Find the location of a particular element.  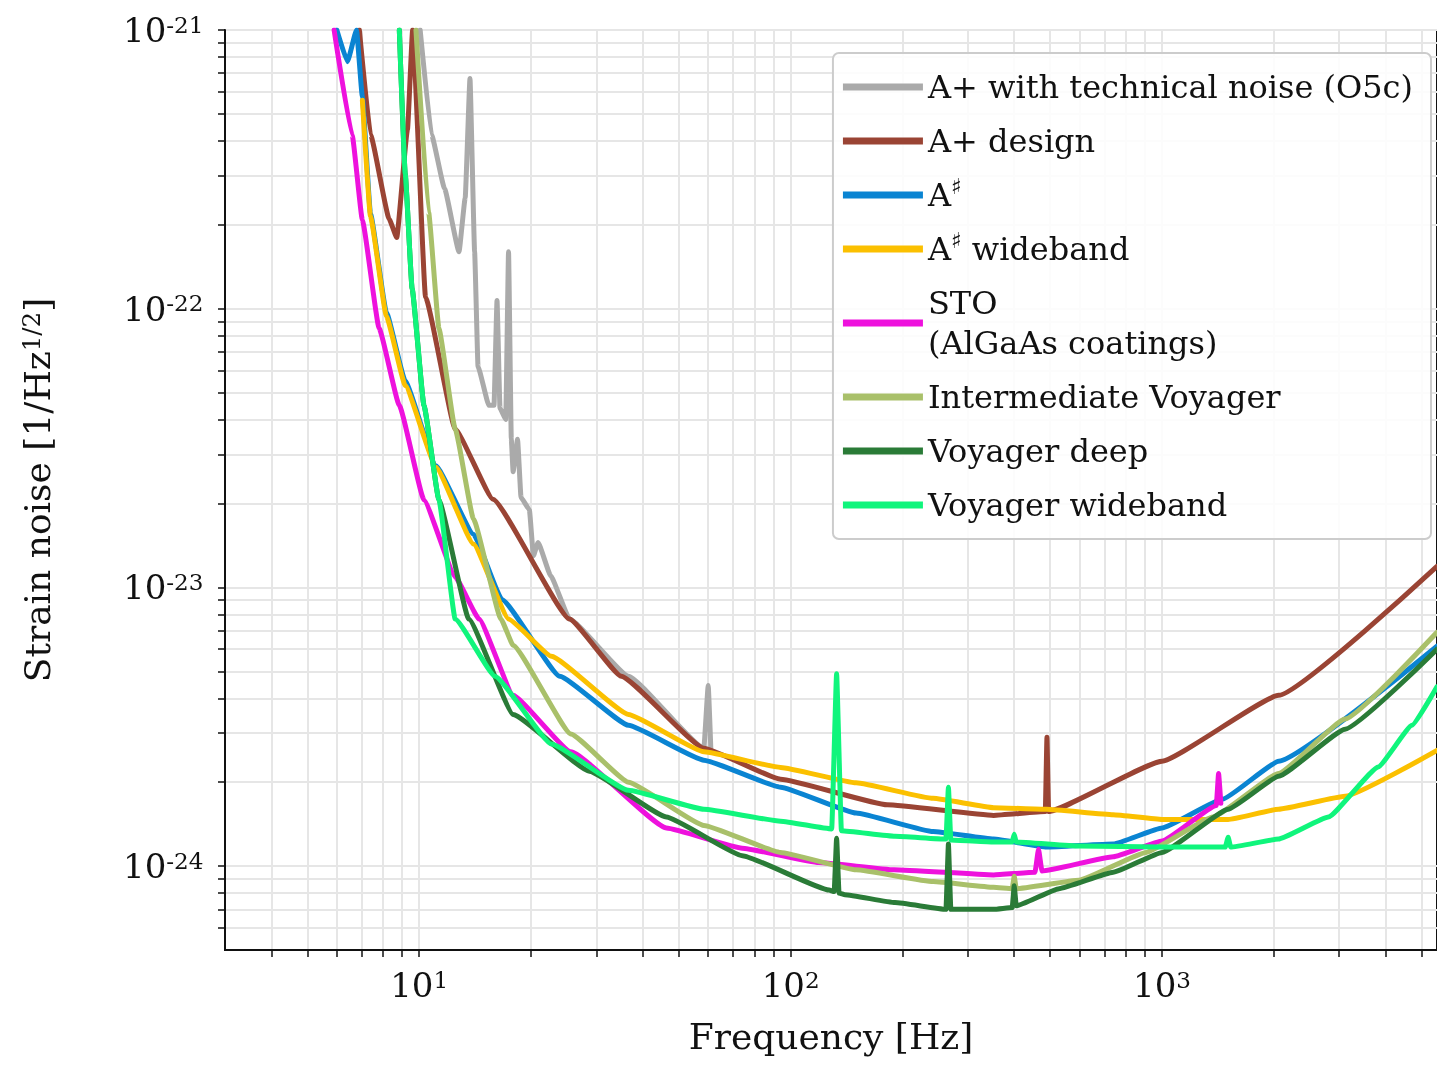

x-axis-title: Frequency [Hz] is located at coordinates (831, 1036).